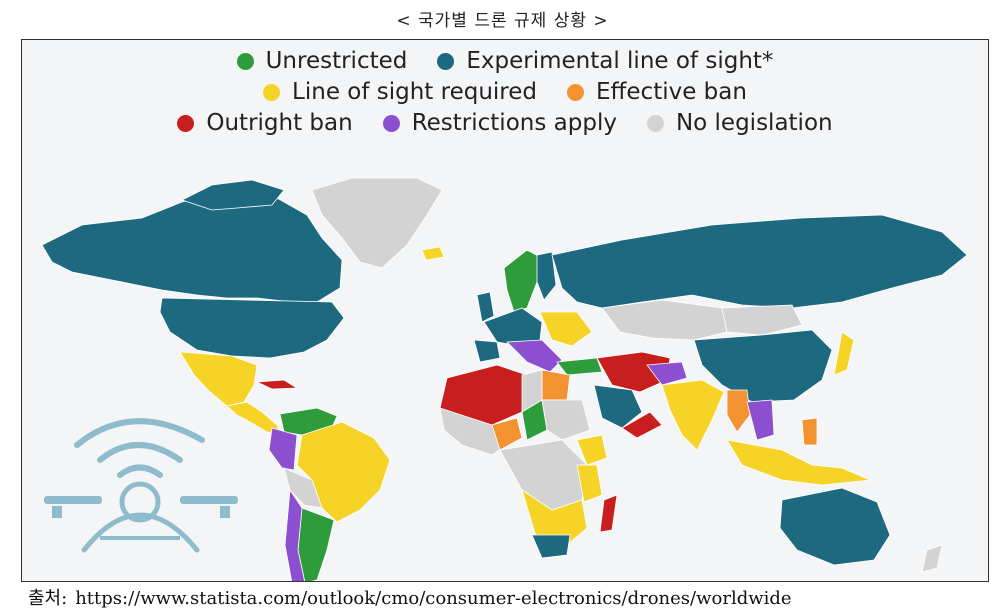 The image size is (1005, 613). What do you see at coordinates (760, 420) in the screenshot?
I see `region-se-asia` at bounding box center [760, 420].